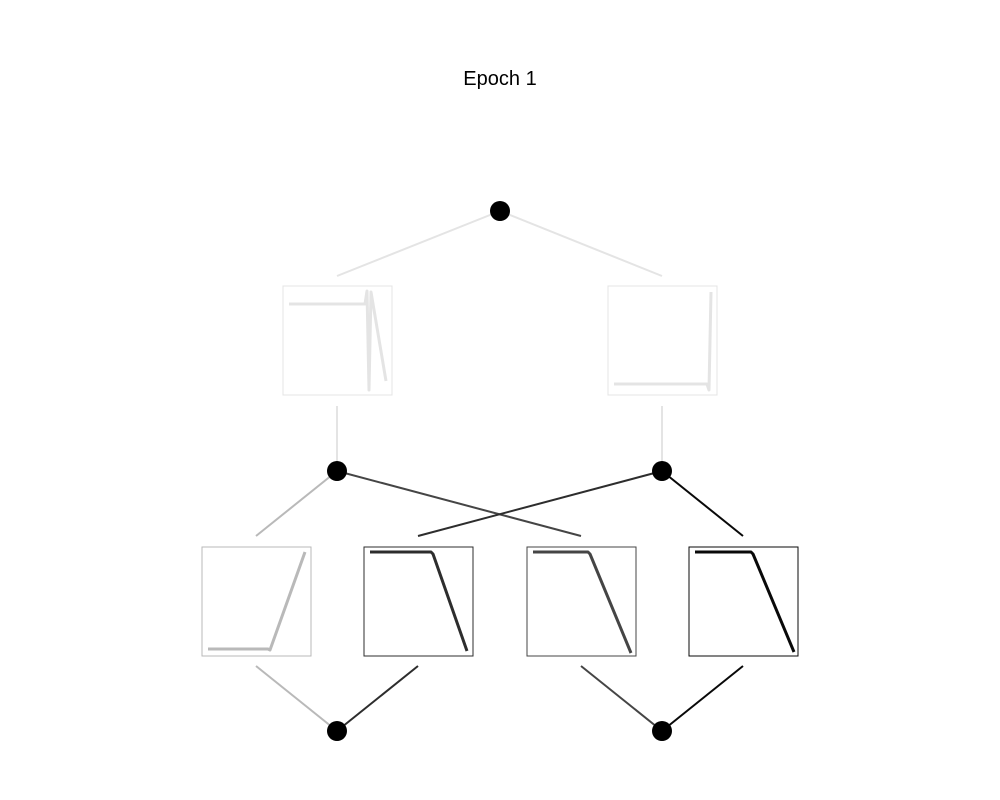 Image resolution: width=1000 pixels, height=800 pixels. Describe the element at coordinates (702, 503) in the screenshot. I see `edge-hidden-2-to-plot-l2-d` at that location.